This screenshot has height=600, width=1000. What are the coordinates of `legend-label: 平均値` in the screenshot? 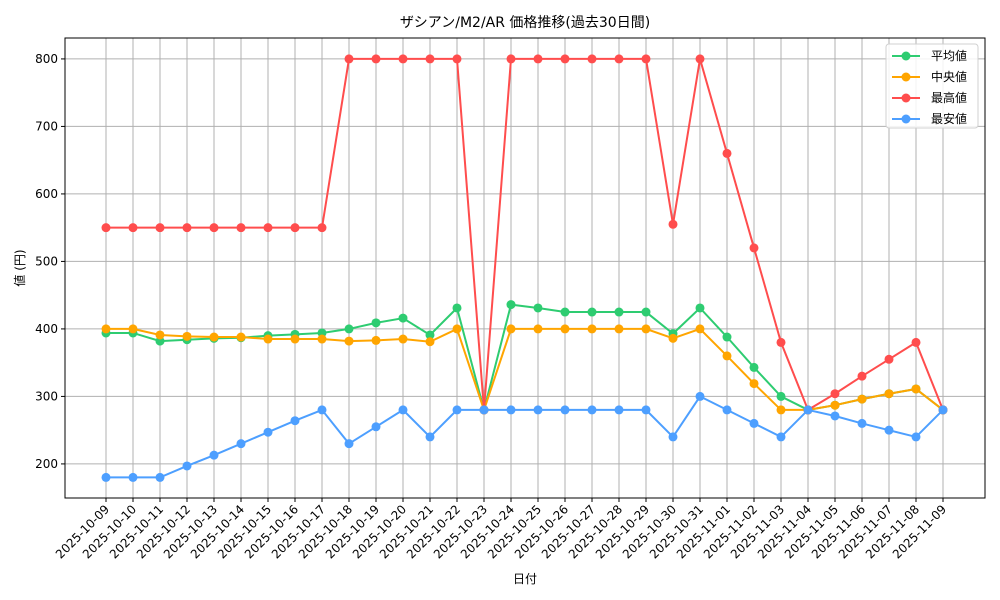 It's located at (949, 55).